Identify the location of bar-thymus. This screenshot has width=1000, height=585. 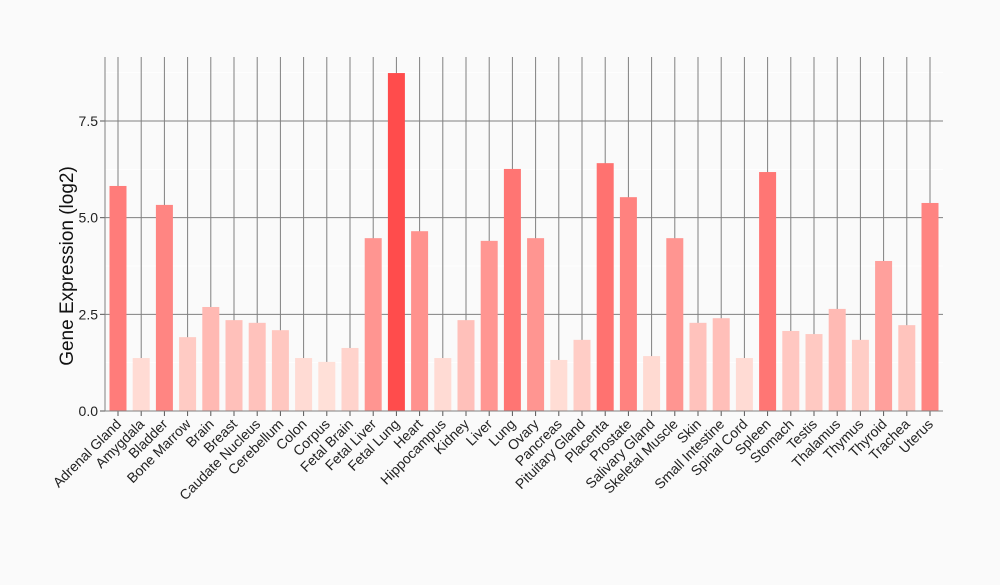
(860, 375).